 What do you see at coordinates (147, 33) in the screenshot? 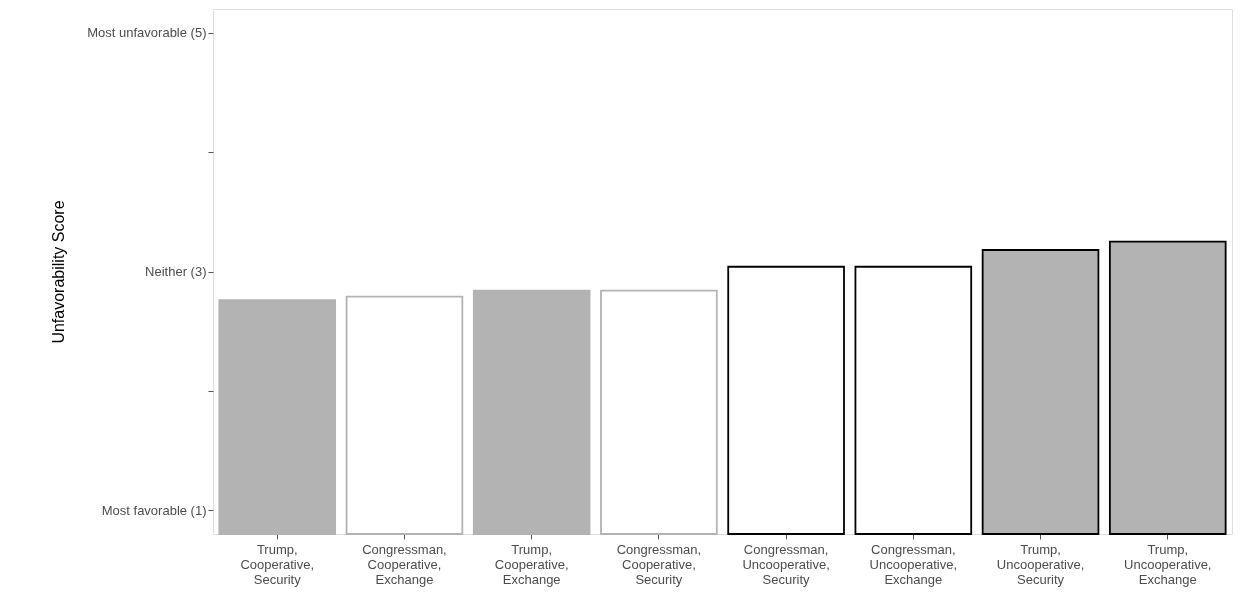
I see `y-tick-label: Most unfavorable (5)` at bounding box center [147, 33].